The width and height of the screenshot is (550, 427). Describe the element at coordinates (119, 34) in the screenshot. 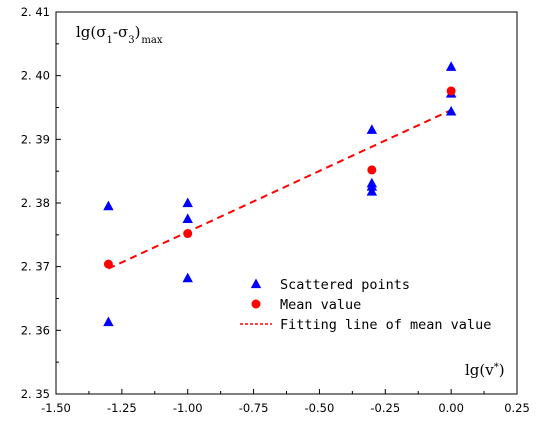

I see `y-axis-title: lg(σ1-σ3)max` at that location.